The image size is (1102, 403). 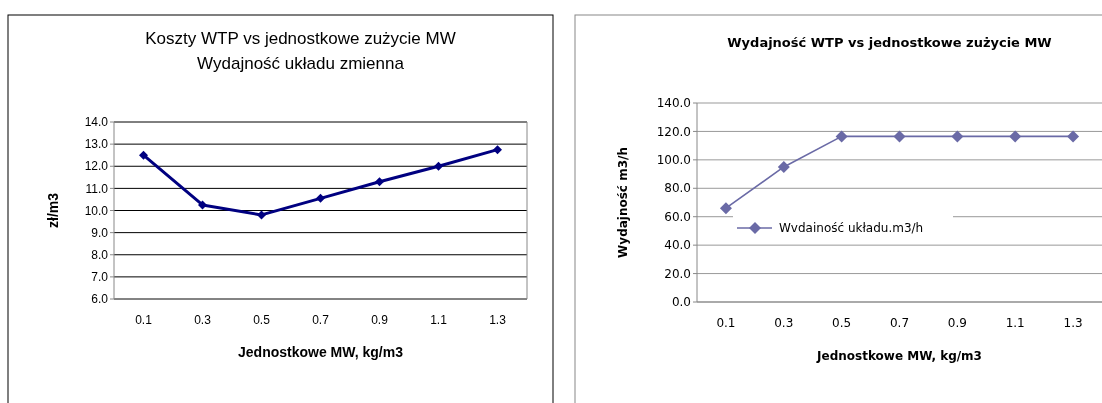 What do you see at coordinates (53, 210) in the screenshot?
I see `y-axis-title: zł/m3` at bounding box center [53, 210].